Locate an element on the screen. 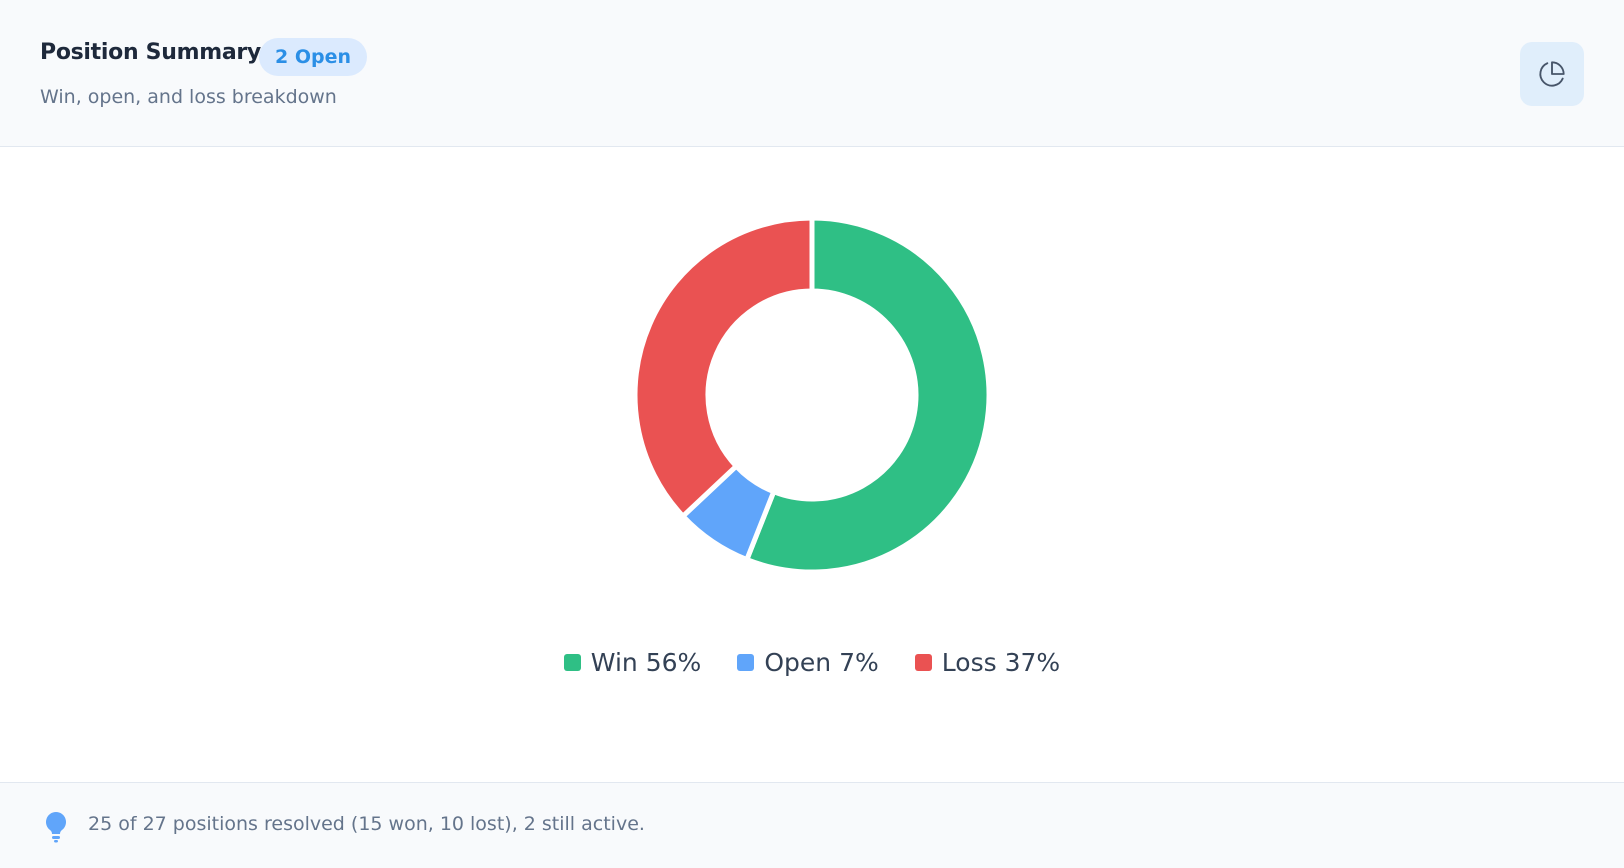 This screenshot has width=1624, height=868. card-title: Position Summary is located at coordinates (150, 52).